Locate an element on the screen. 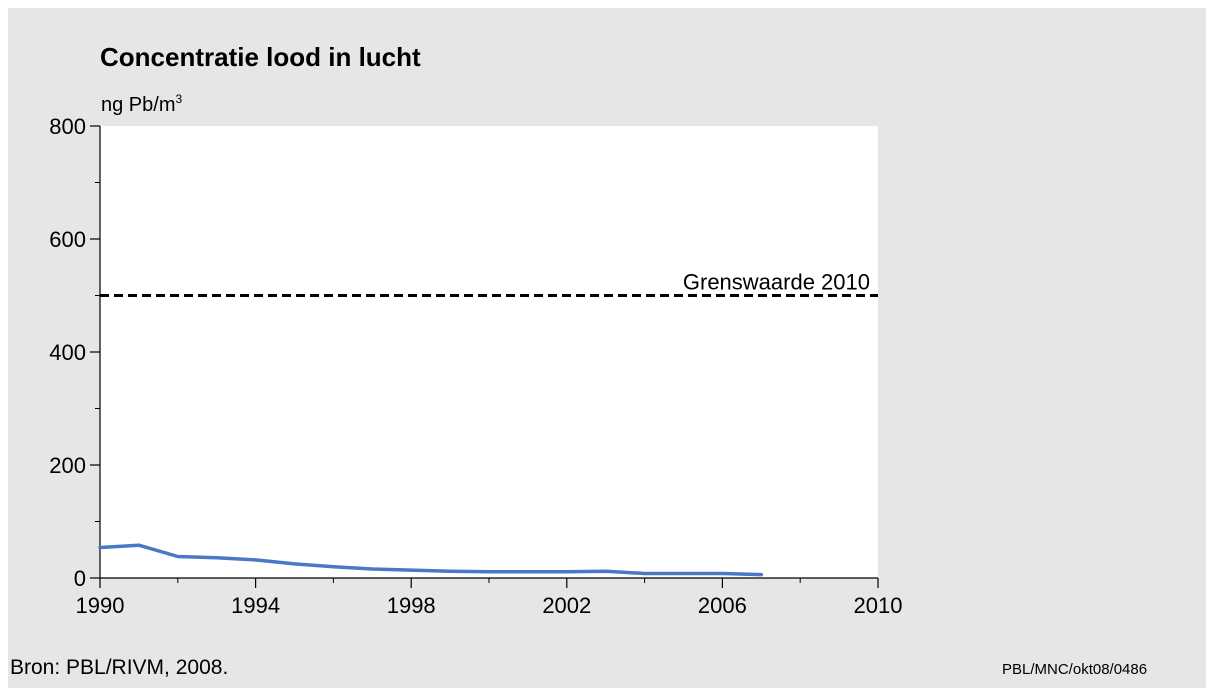 This screenshot has width=1206, height=688. data-point-1999 is located at coordinates (450, 571).